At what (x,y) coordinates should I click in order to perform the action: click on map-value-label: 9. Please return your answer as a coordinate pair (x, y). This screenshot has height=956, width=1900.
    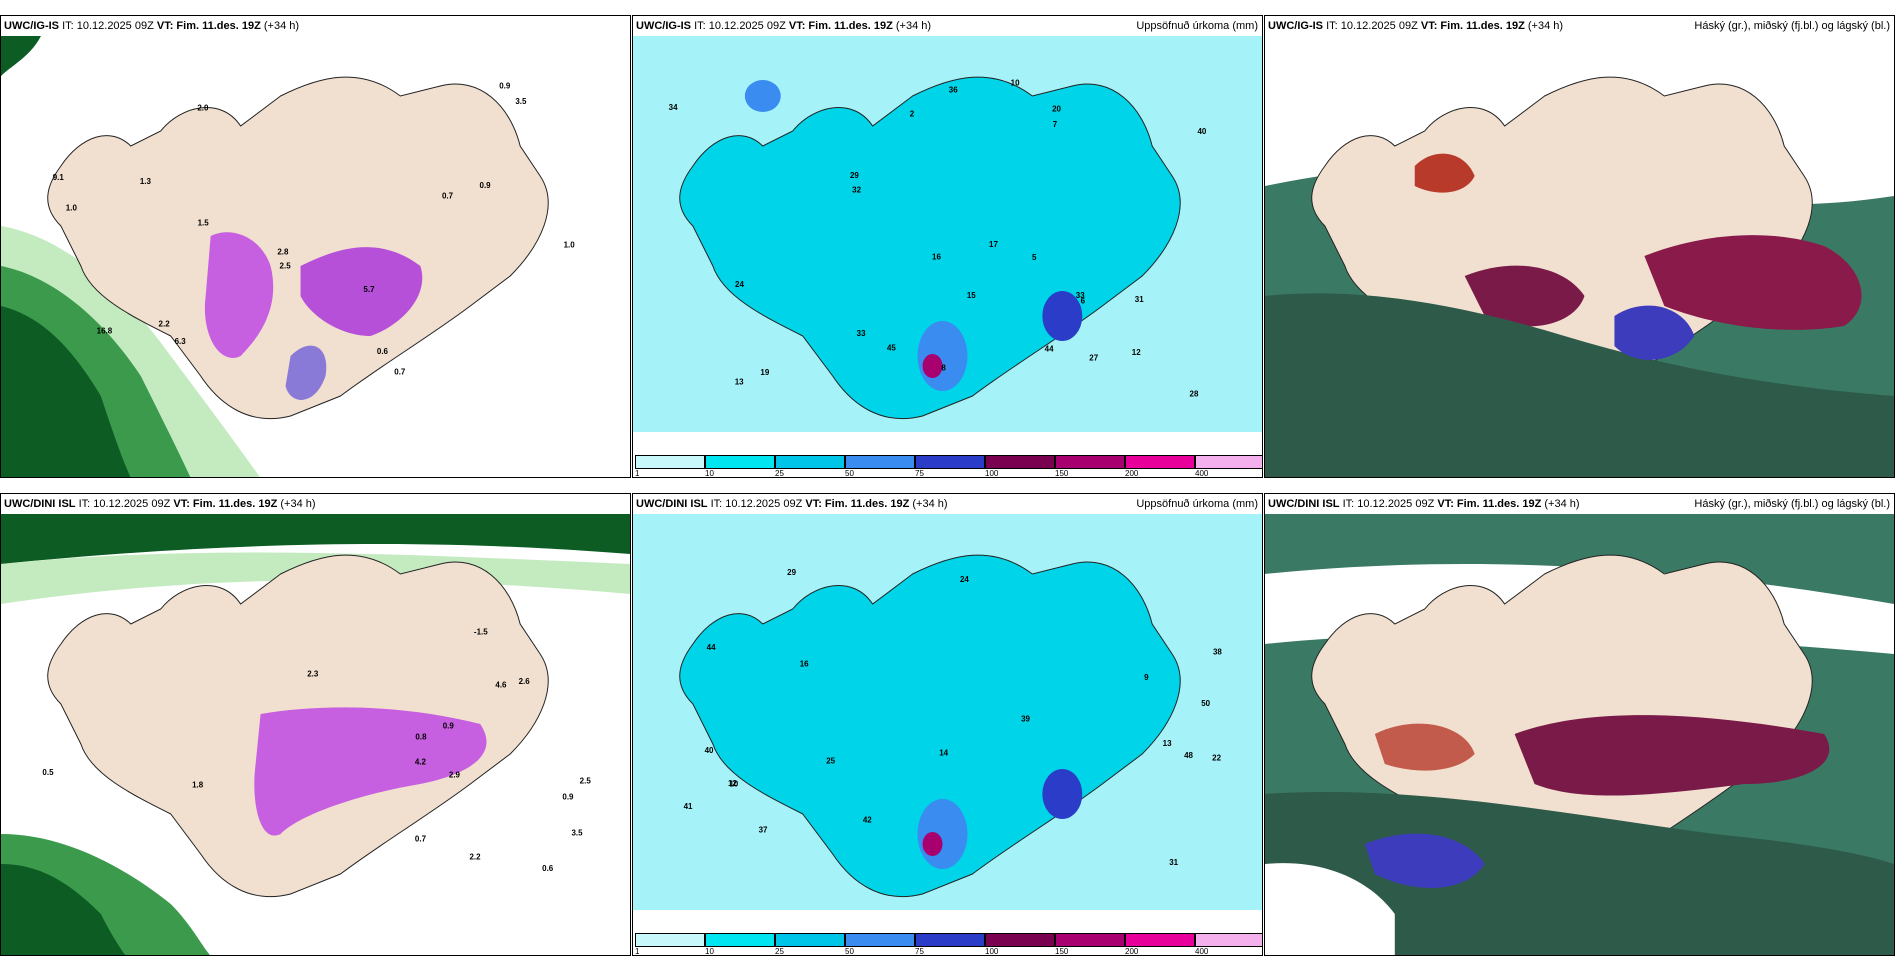
    Looking at the image, I should click on (1146, 677).